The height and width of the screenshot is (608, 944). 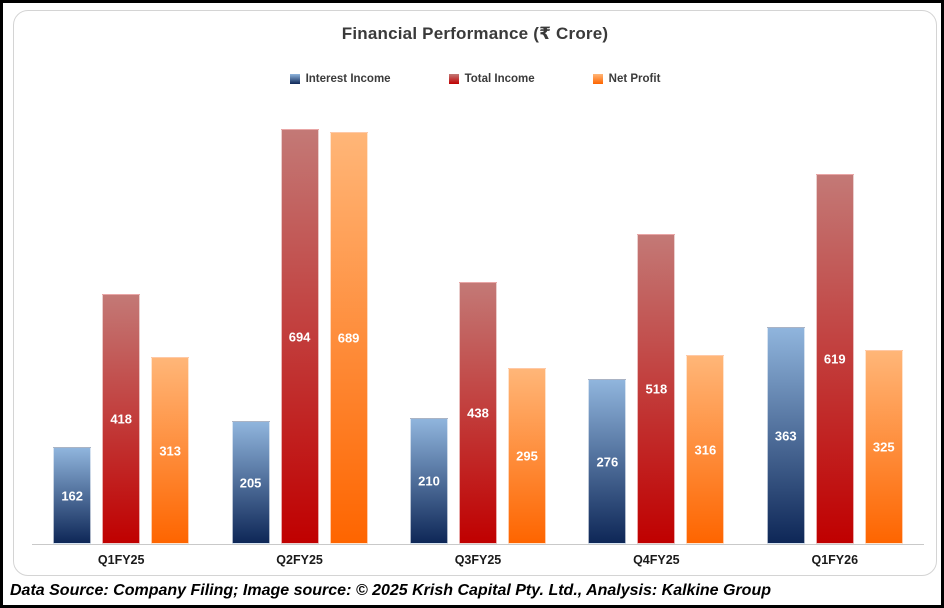 I want to click on legend-swatch-total-income, so click(x=453, y=79).